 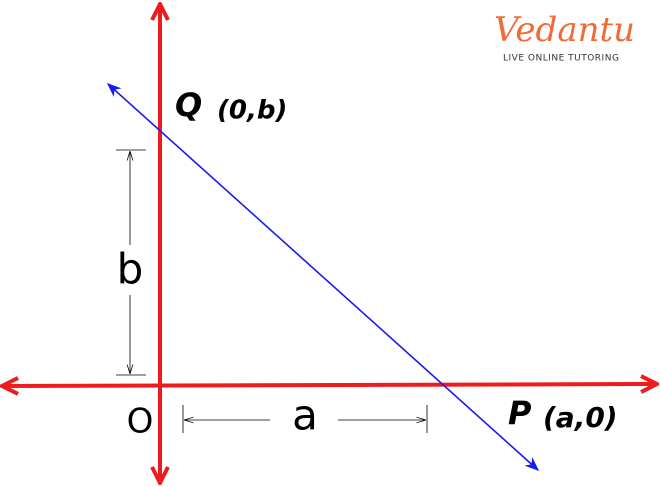 What do you see at coordinates (520, 413) in the screenshot?
I see `point-label: P` at bounding box center [520, 413].